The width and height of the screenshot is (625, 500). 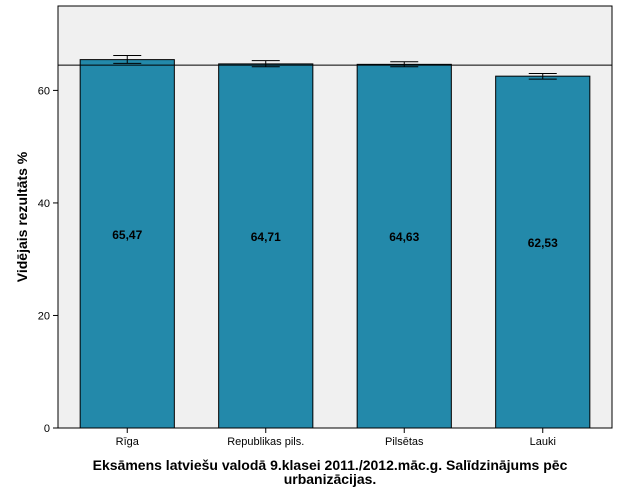 I want to click on bar-value-label: 64,63, so click(x=404, y=237).